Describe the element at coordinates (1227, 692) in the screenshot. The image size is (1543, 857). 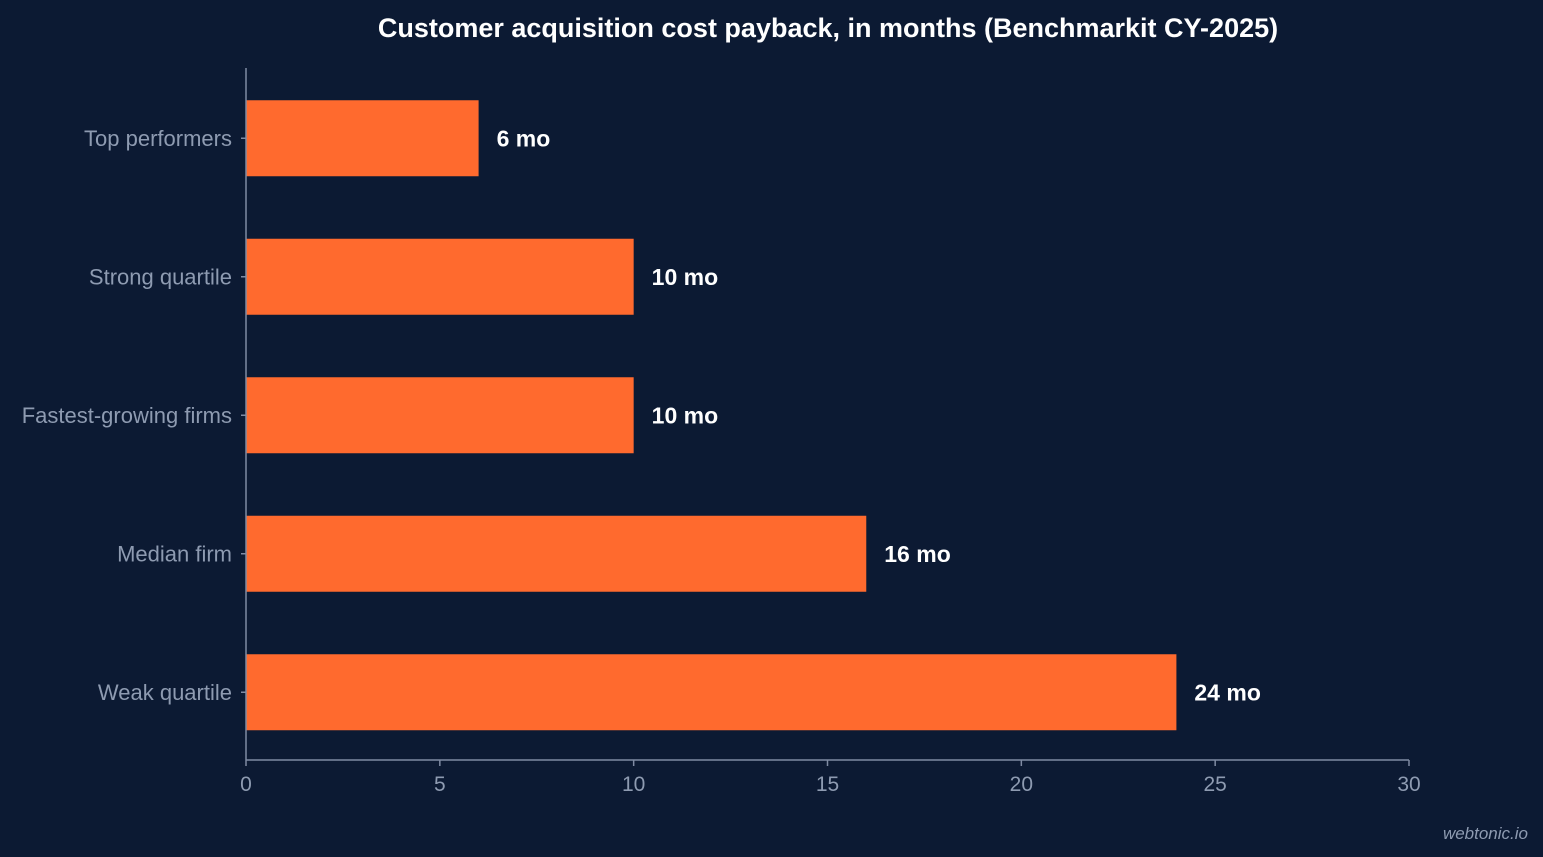
I see `data-label: 24 mo` at that location.